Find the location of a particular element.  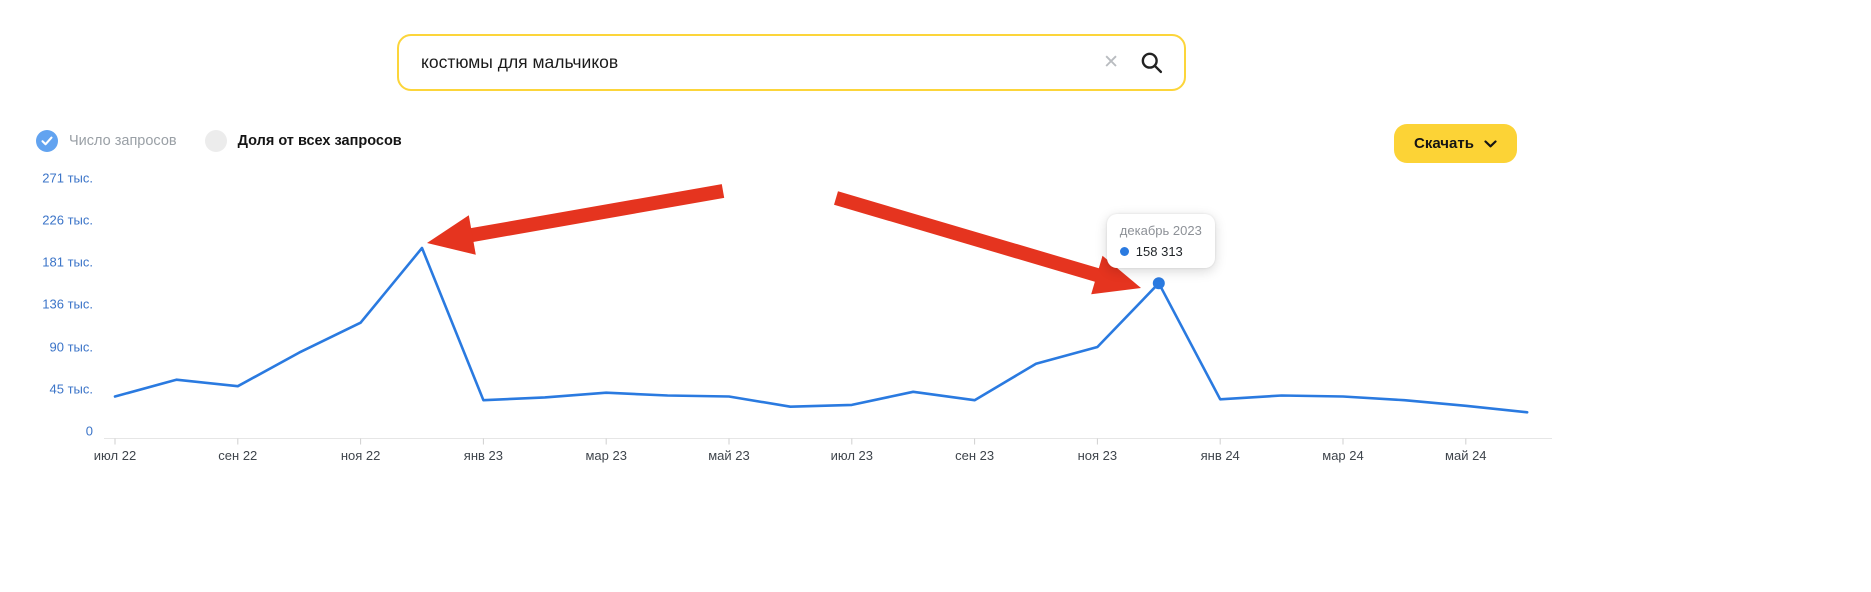

highlighted-point is located at coordinates (1158, 283).